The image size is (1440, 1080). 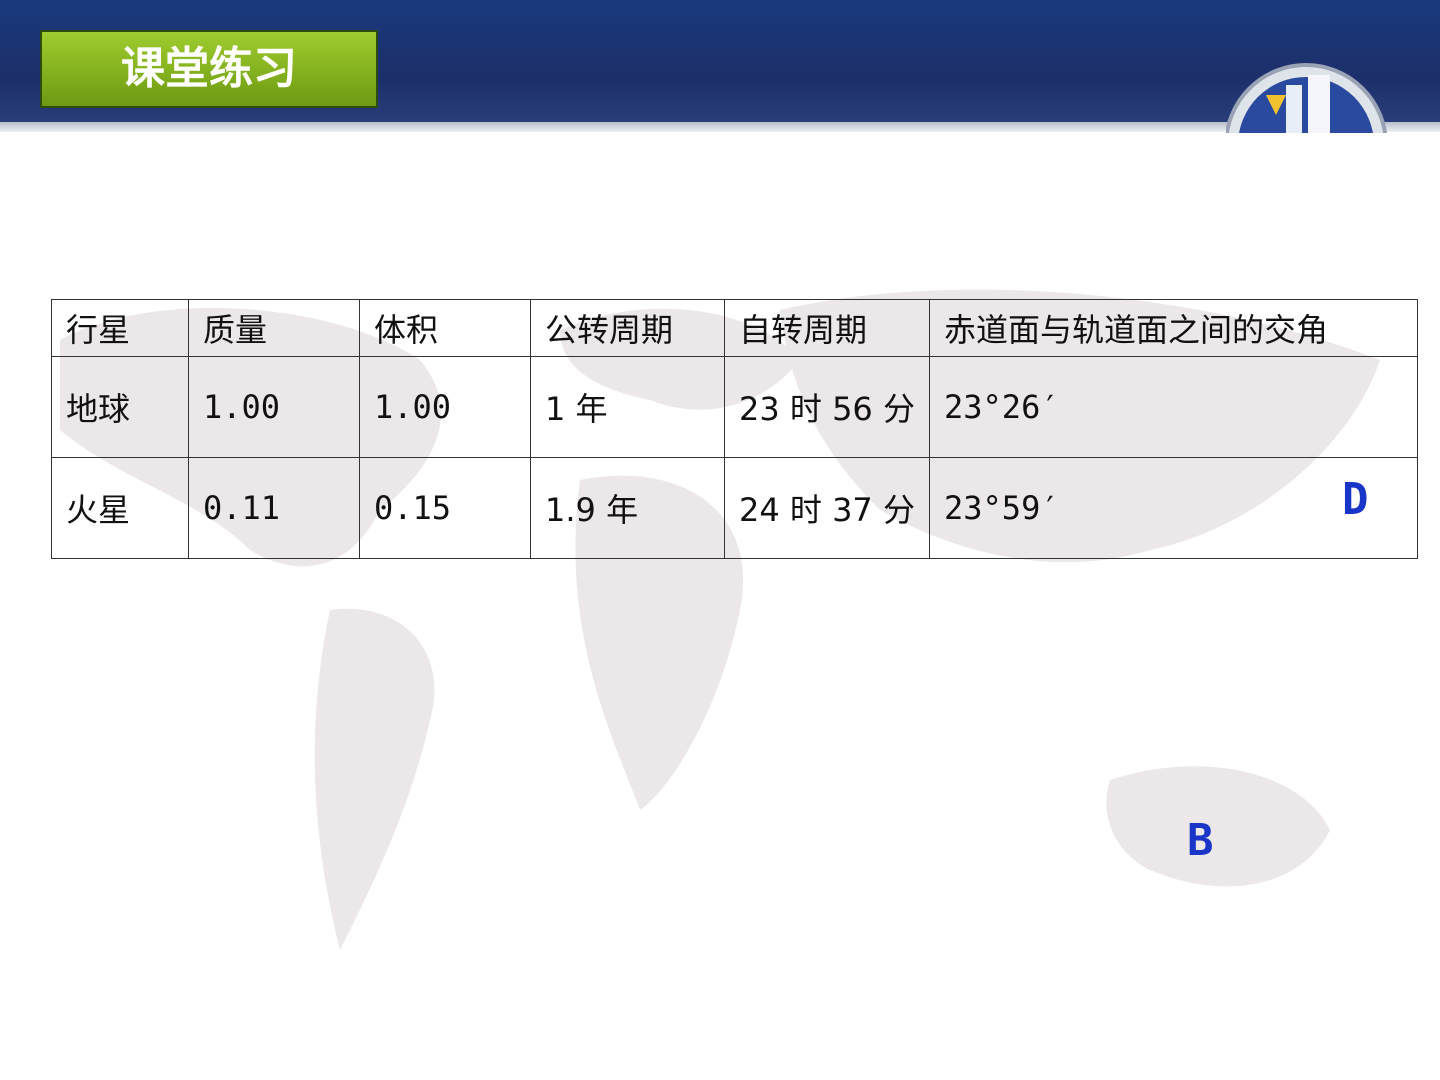 I want to click on header-shadow, so click(x=720, y=127).